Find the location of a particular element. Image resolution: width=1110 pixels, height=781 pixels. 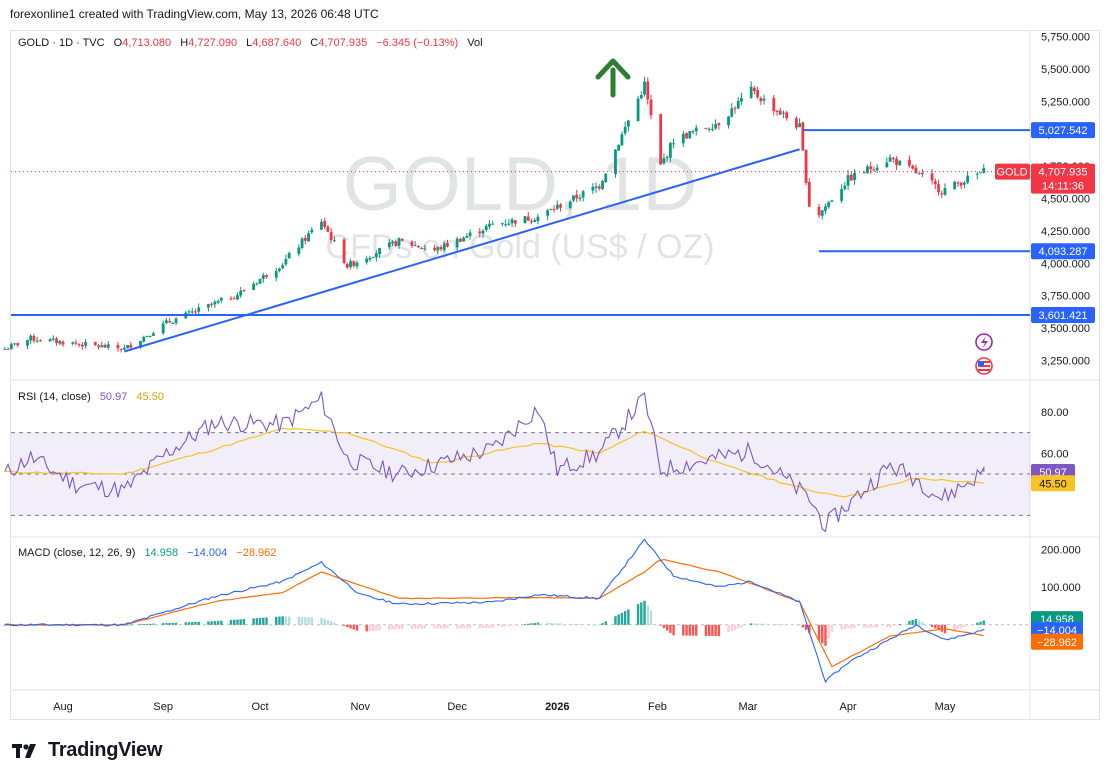

us-flag-icon is located at coordinates (984, 366).